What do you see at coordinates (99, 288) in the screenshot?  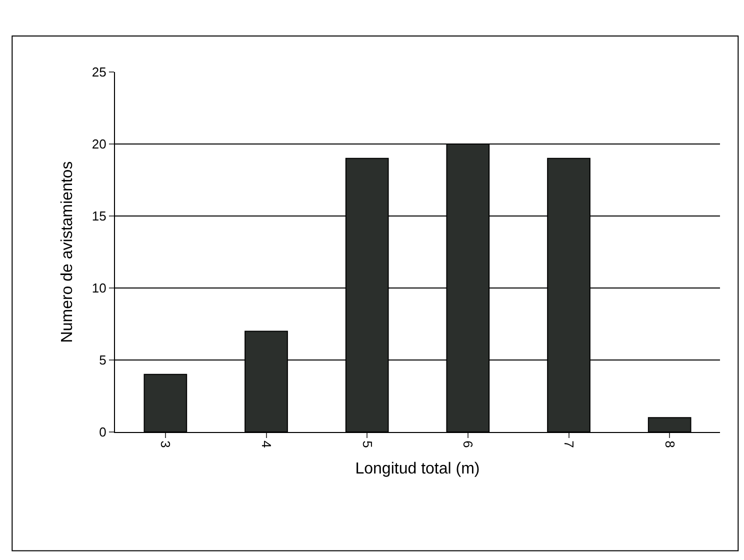 I see `y-tick-label: 10` at bounding box center [99, 288].